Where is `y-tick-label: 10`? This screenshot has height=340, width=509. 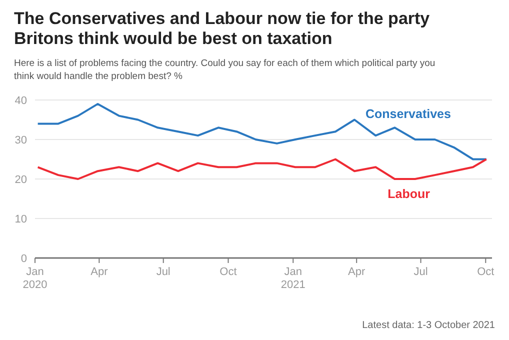
y-tick-label: 10 is located at coordinates (20, 220).